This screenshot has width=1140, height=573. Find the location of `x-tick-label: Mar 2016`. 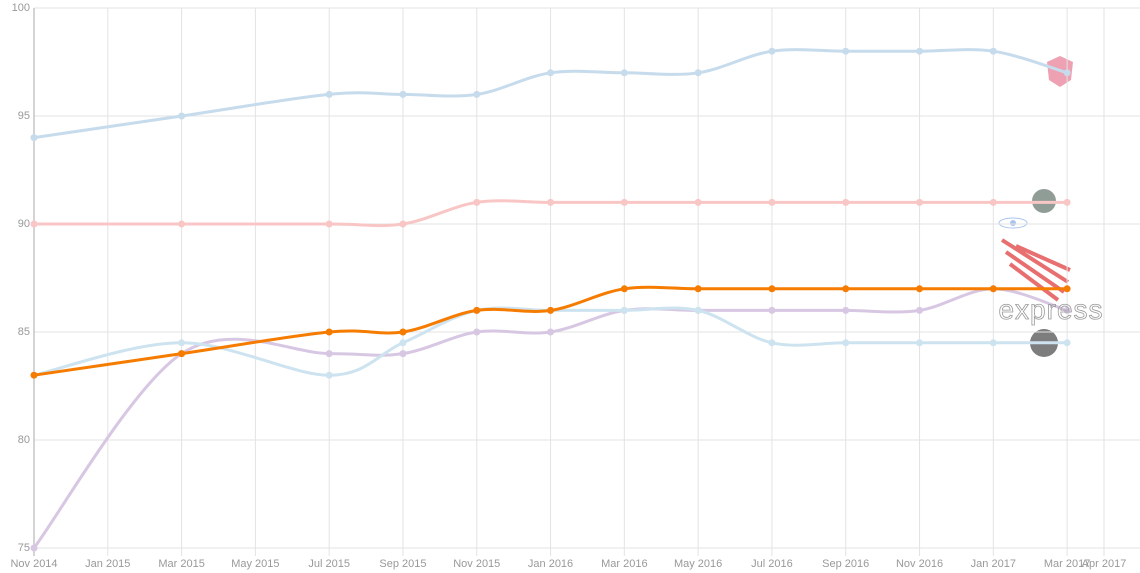

x-tick-label: Mar 2016 is located at coordinates (624, 564).